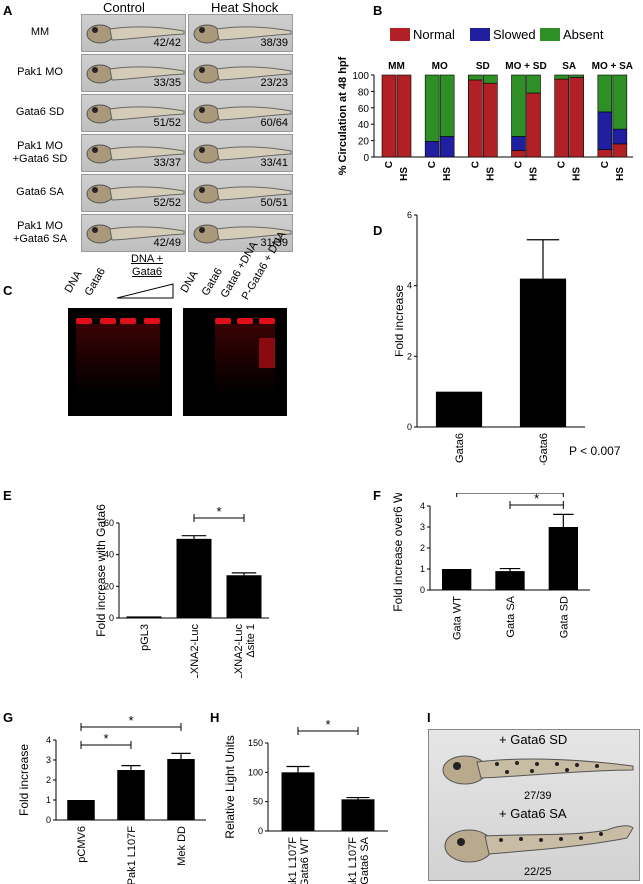 Image resolution: width=643 pixels, height=884 pixels. What do you see at coordinates (422, 506) in the screenshot?
I see `y-tick-label: 4` at bounding box center [422, 506].